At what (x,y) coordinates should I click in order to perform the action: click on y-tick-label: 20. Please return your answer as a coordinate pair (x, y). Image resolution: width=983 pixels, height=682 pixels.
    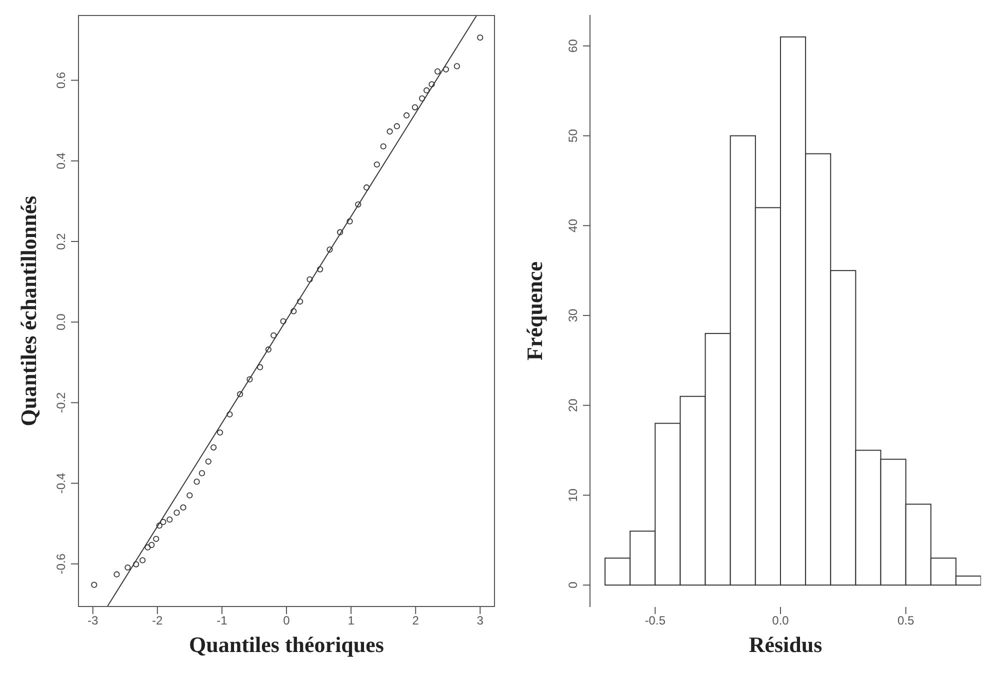
    Looking at the image, I should click on (573, 405).